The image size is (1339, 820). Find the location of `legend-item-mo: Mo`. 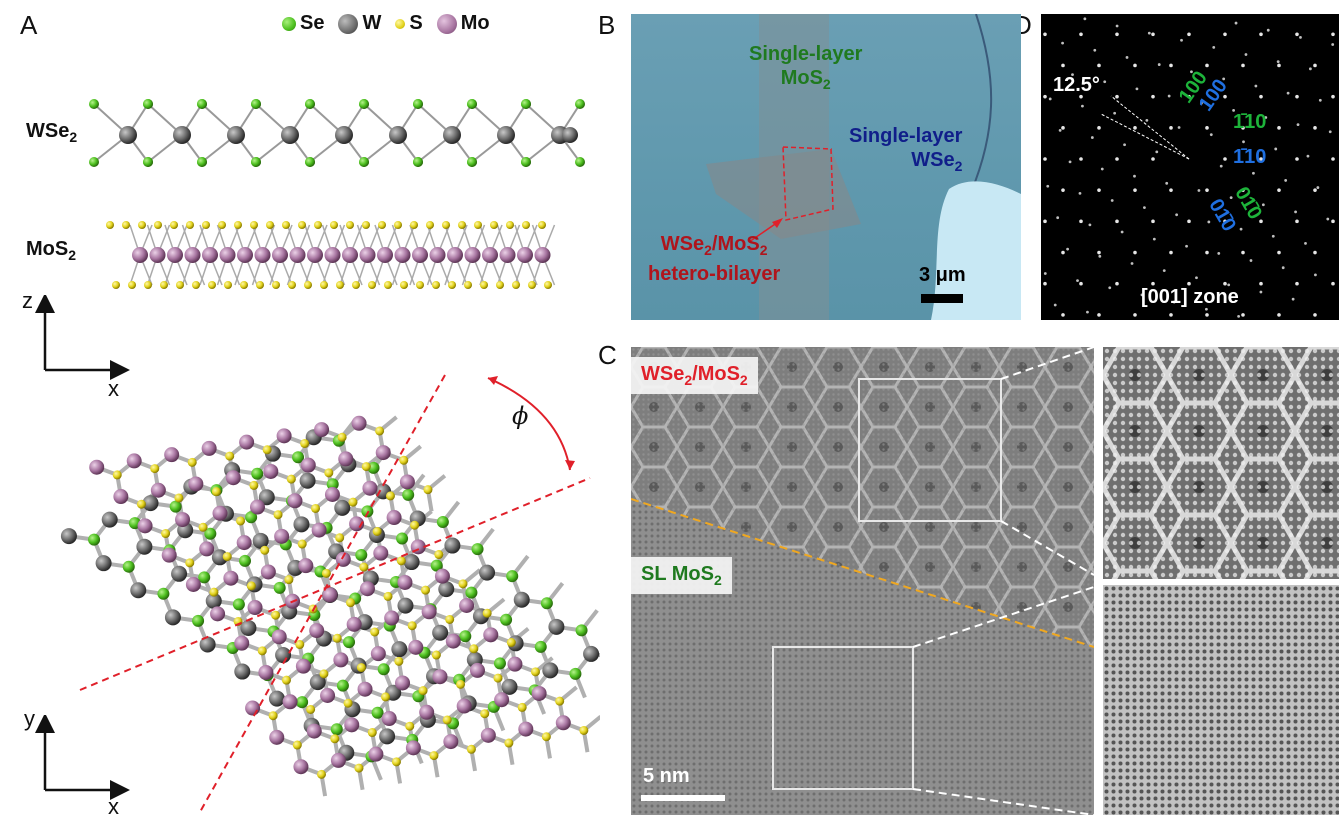

legend-item-mo: Mo is located at coordinates (463, 23).